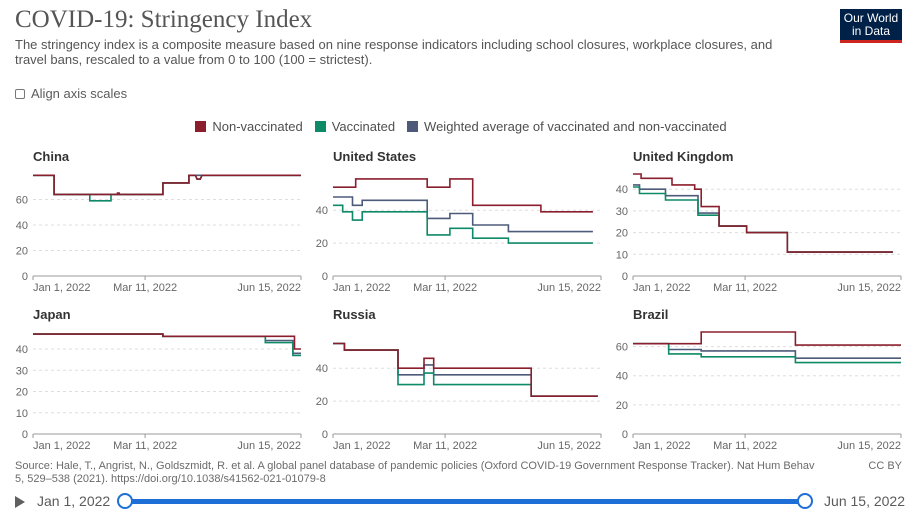  What do you see at coordinates (683, 156) in the screenshot?
I see `panel-title: United Kingdom` at bounding box center [683, 156].